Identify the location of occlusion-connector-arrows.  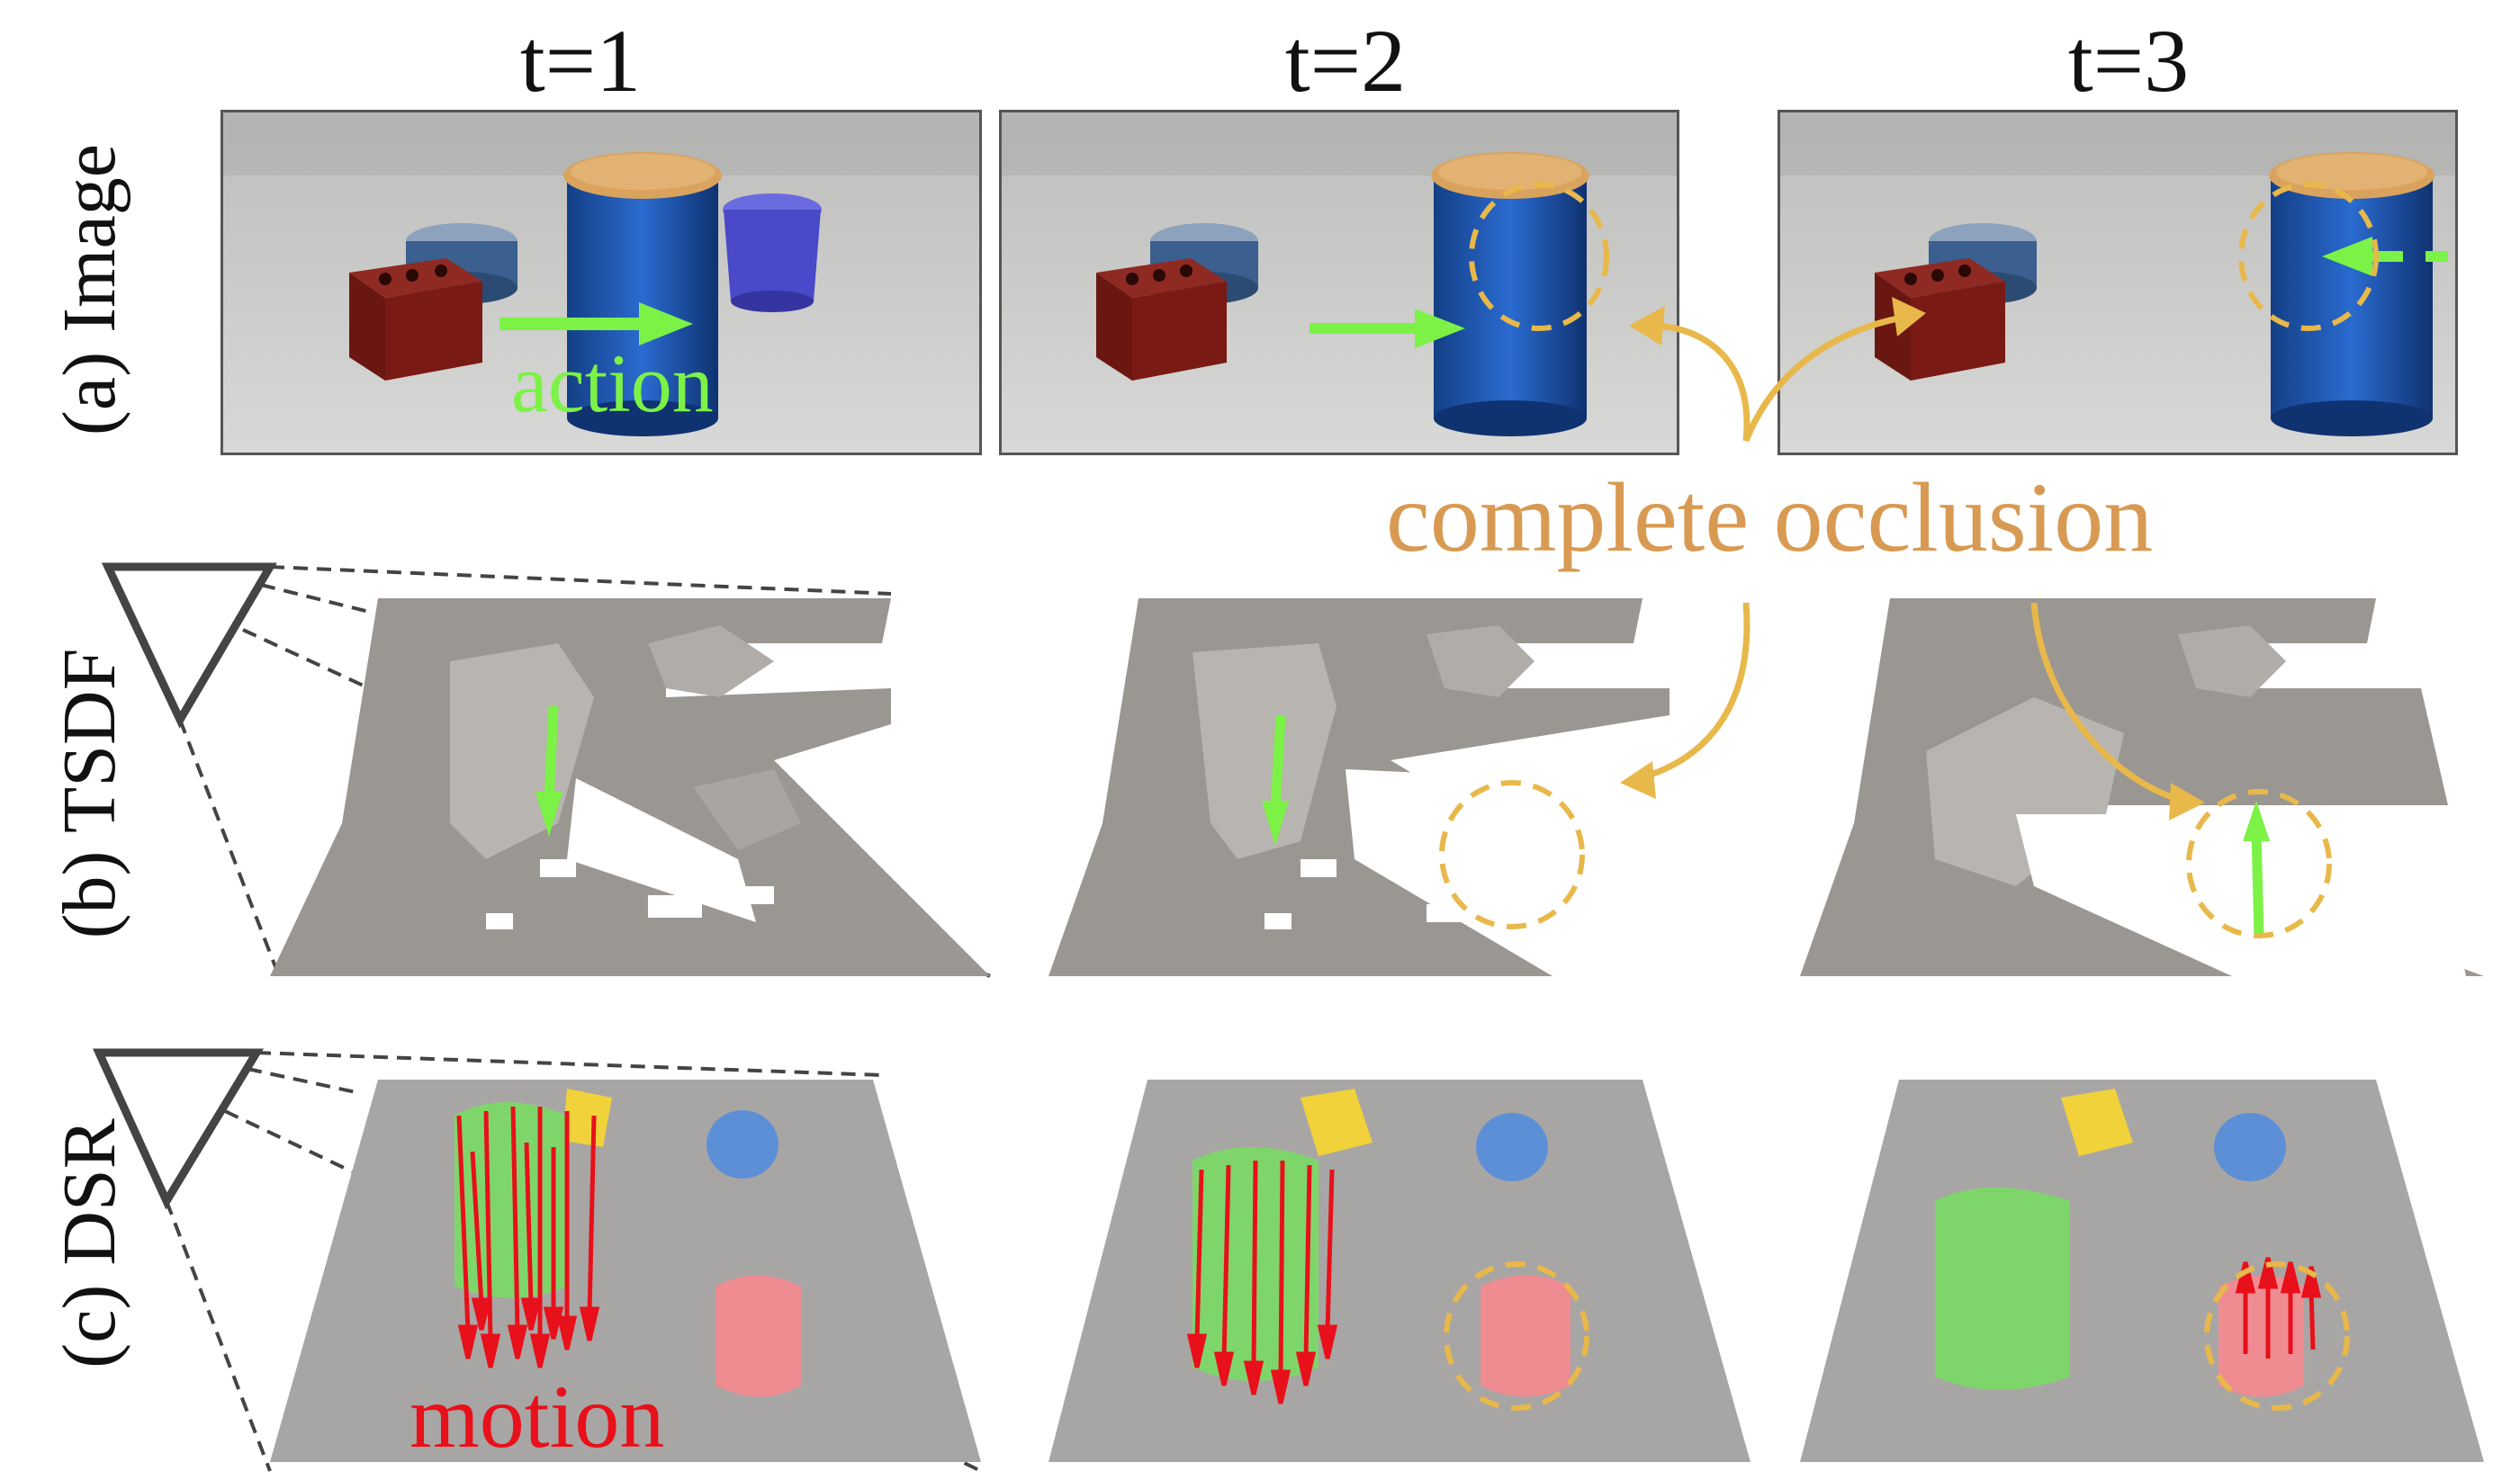
(1912, 559).